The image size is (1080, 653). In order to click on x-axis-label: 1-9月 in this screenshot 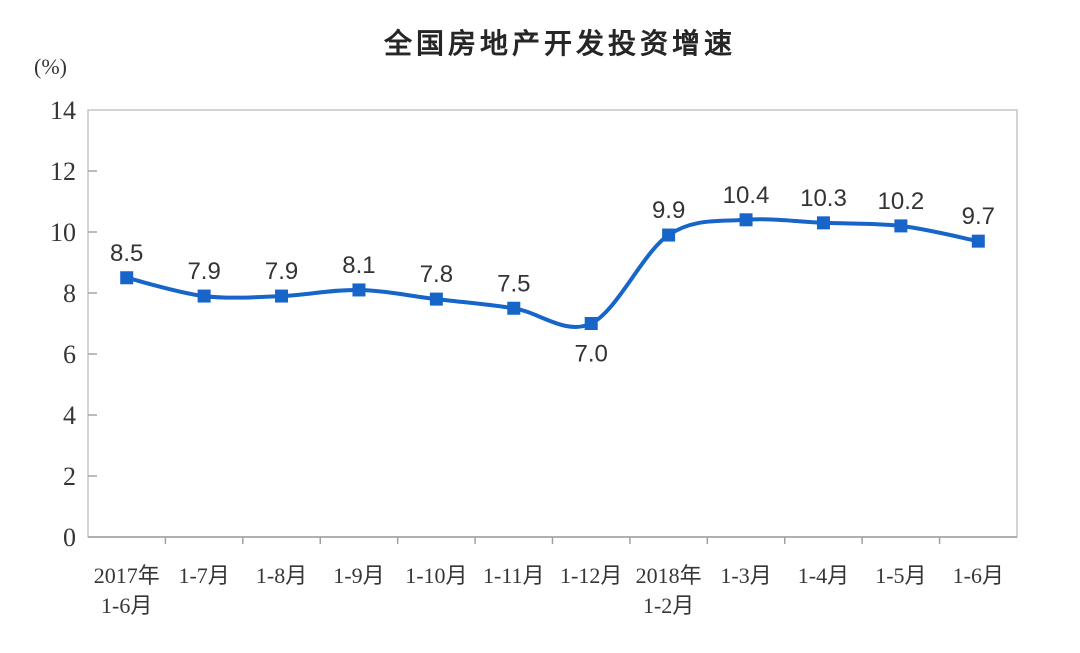, I will do `click(358, 575)`.